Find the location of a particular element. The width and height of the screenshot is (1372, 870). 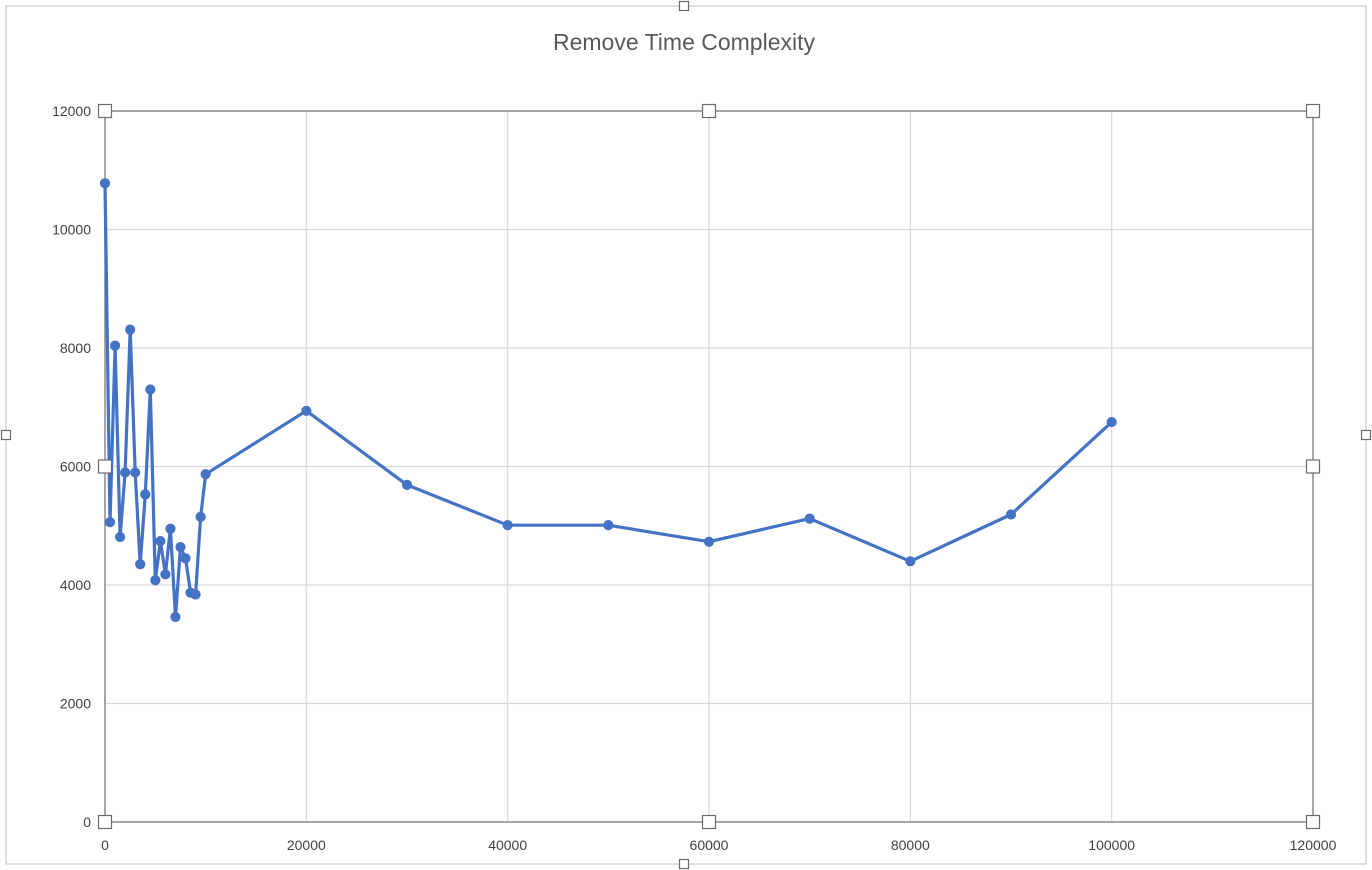

x-tick-label: 120000 is located at coordinates (1313, 845).